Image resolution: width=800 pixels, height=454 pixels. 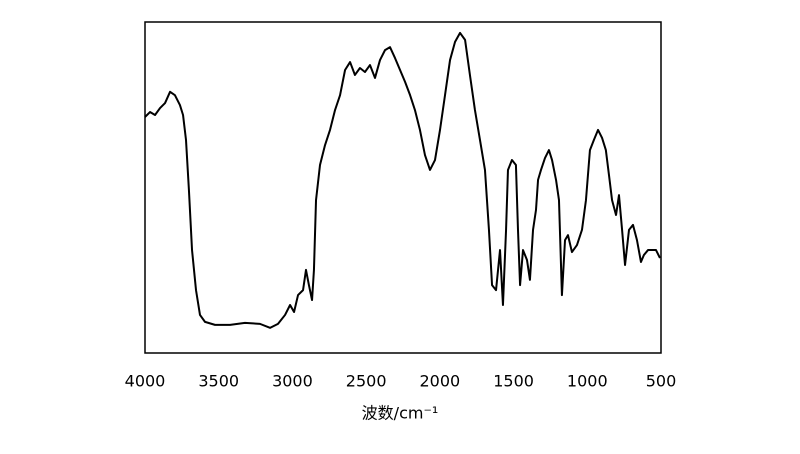 I want to click on x-tick-label: 1000, so click(x=587, y=381).